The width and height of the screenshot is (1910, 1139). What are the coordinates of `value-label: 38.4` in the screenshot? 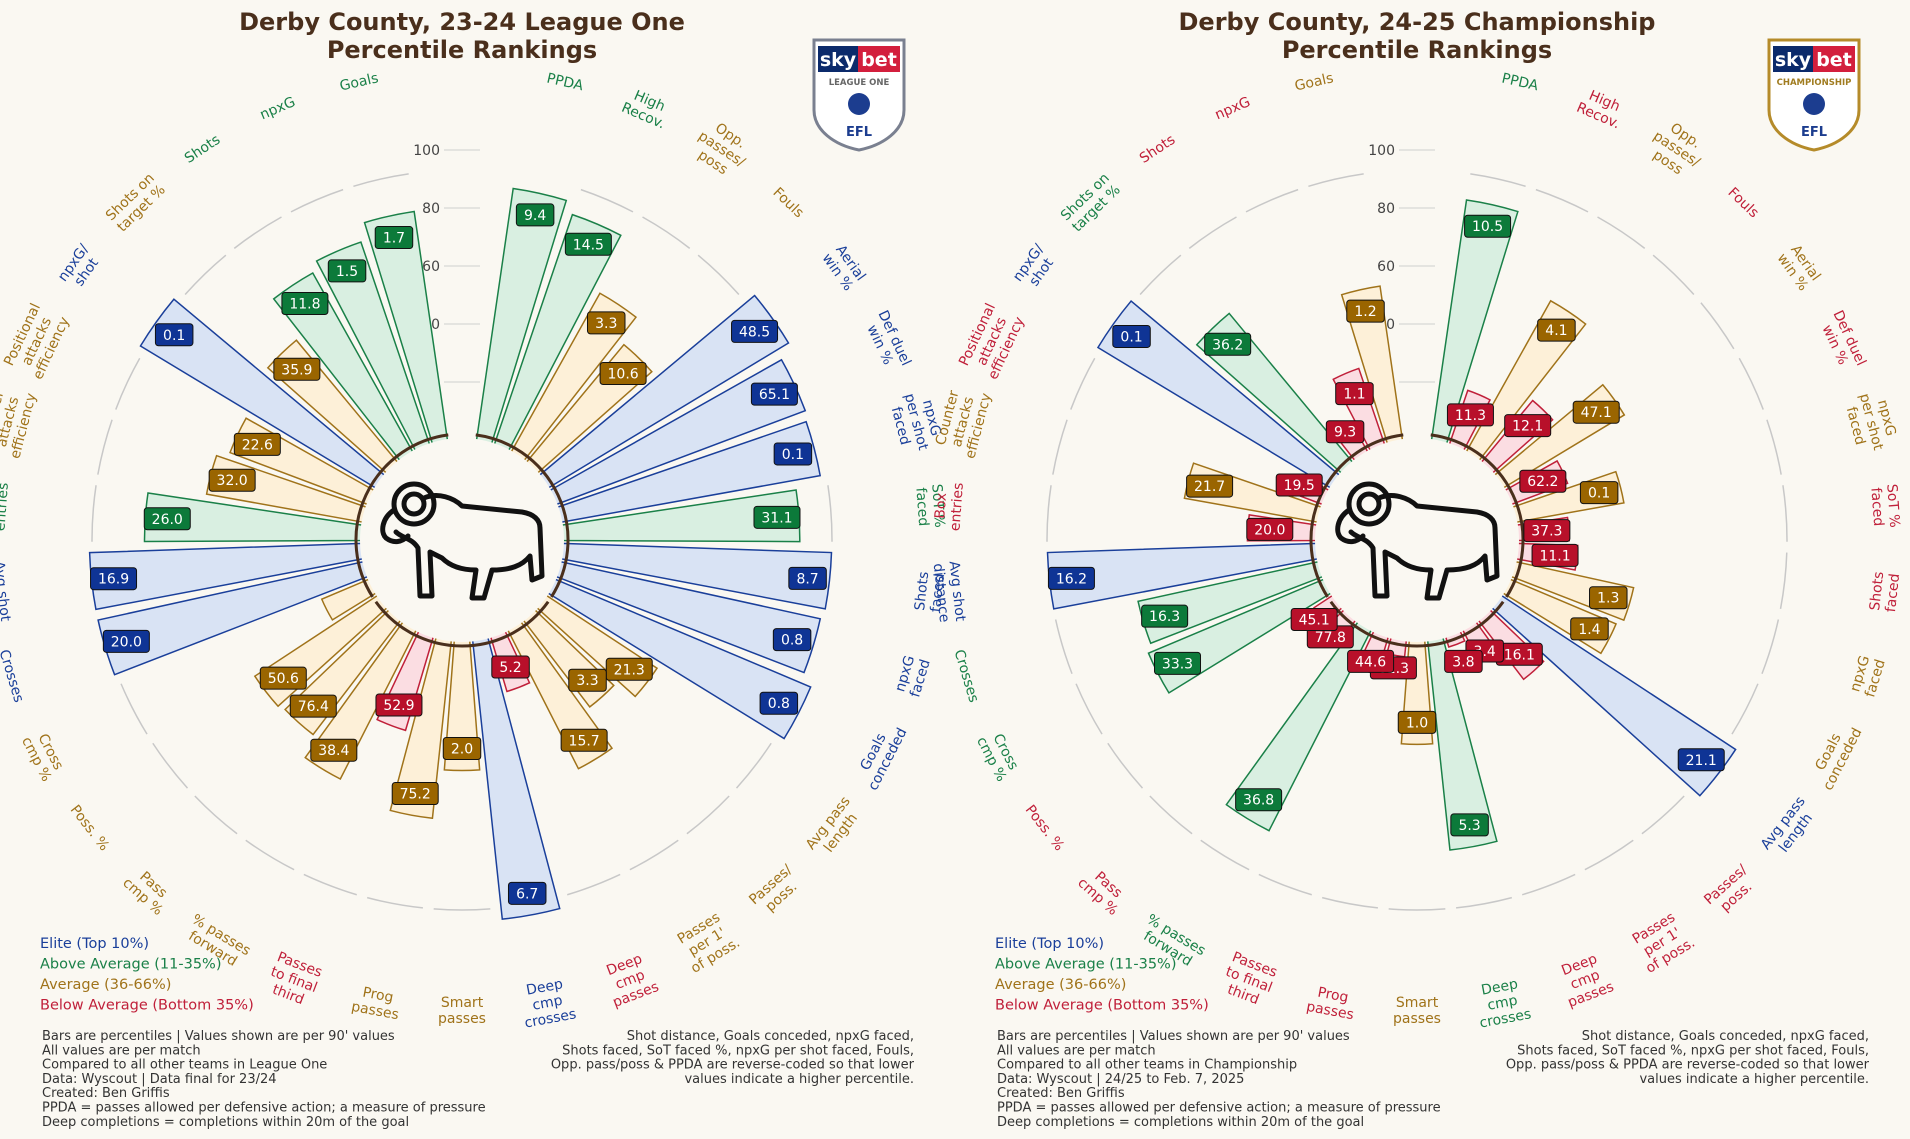 It's located at (333, 751).